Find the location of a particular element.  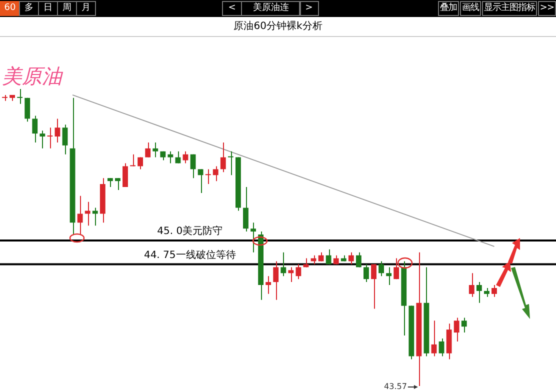

text: 多 is located at coordinates (29, 8).